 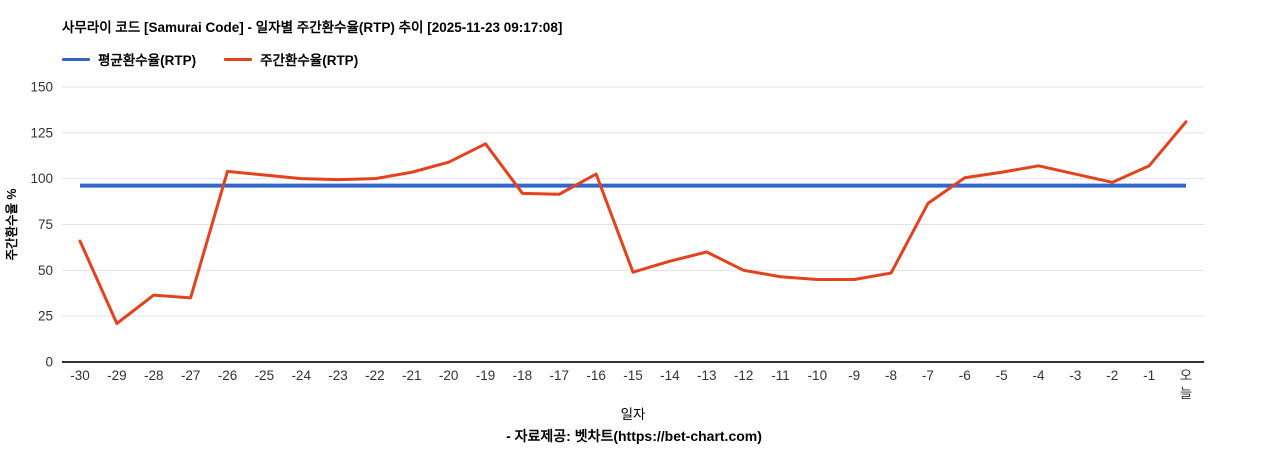 I want to click on y-tick-label: 150, so click(x=41, y=87).